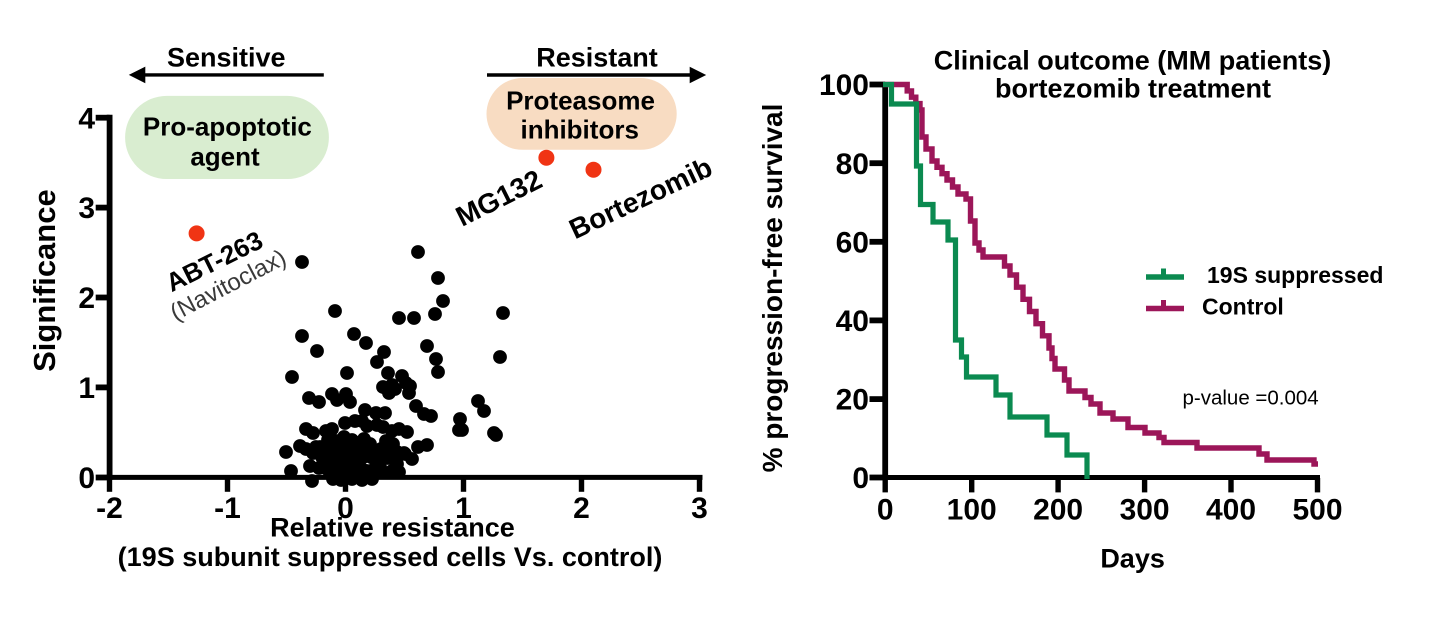 This screenshot has height=626, width=1440. What do you see at coordinates (227, 126) in the screenshot?
I see `svg-text: Pro-apoptotic` at bounding box center [227, 126].